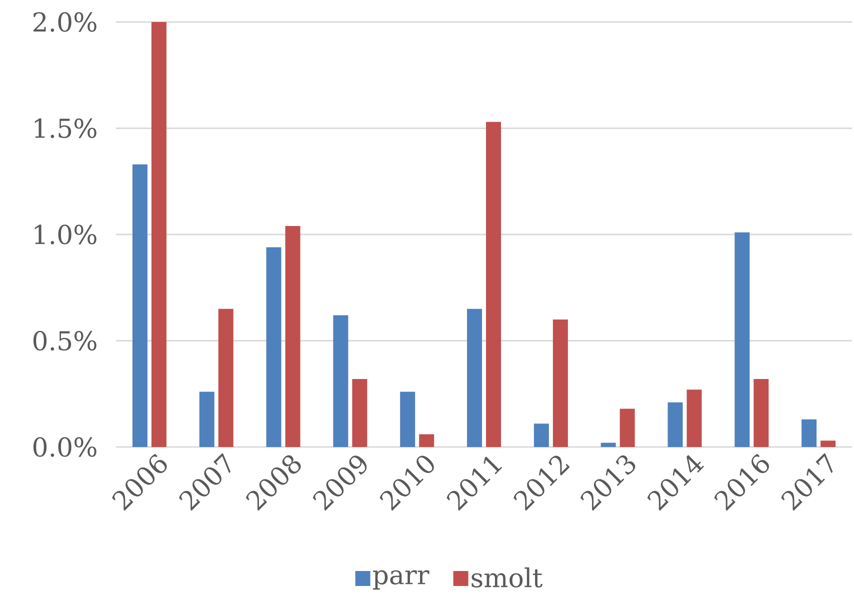 The height and width of the screenshot is (606, 854). I want to click on y-tick-label: 0.0%, so click(64, 447).